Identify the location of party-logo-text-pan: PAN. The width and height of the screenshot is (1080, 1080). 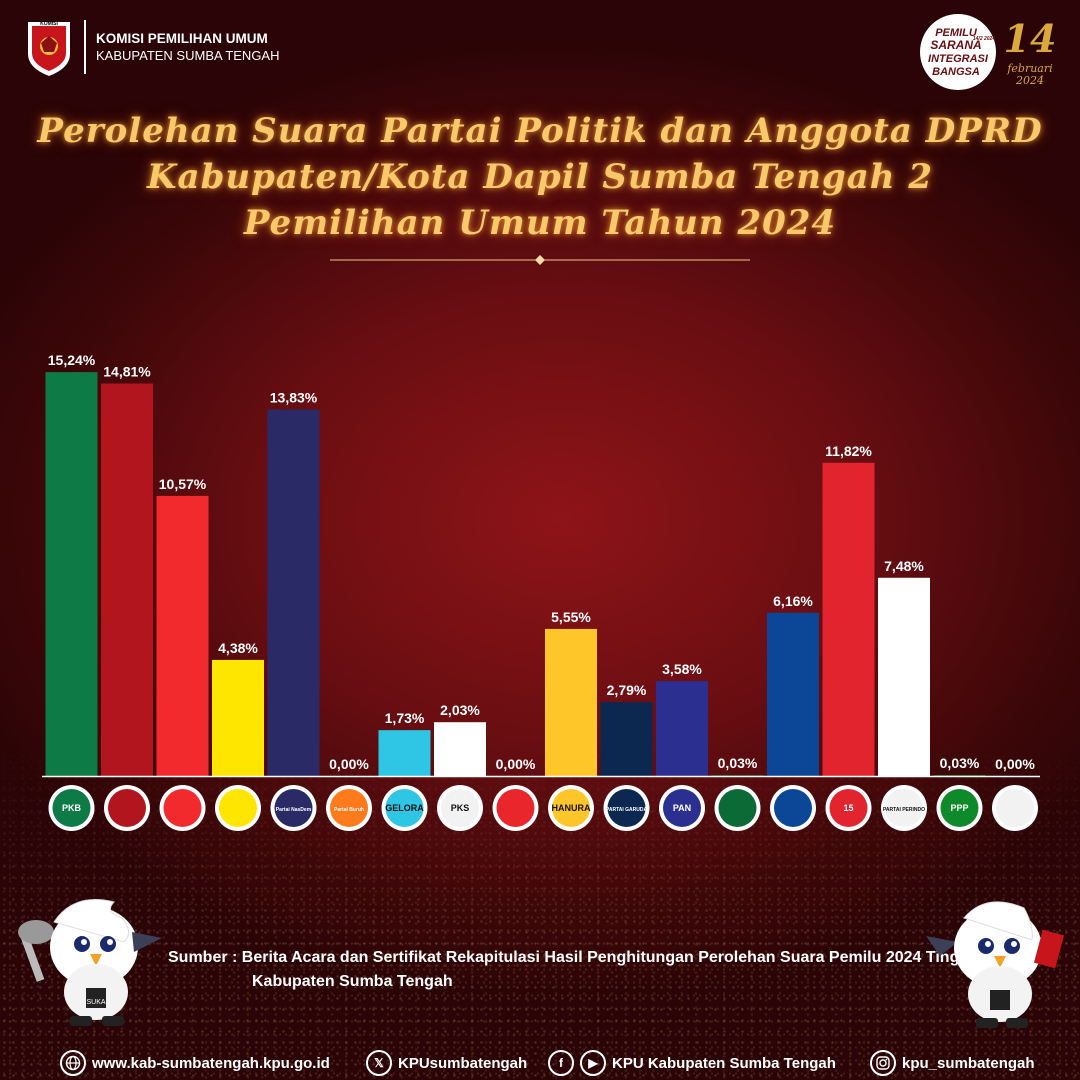
(682, 808).